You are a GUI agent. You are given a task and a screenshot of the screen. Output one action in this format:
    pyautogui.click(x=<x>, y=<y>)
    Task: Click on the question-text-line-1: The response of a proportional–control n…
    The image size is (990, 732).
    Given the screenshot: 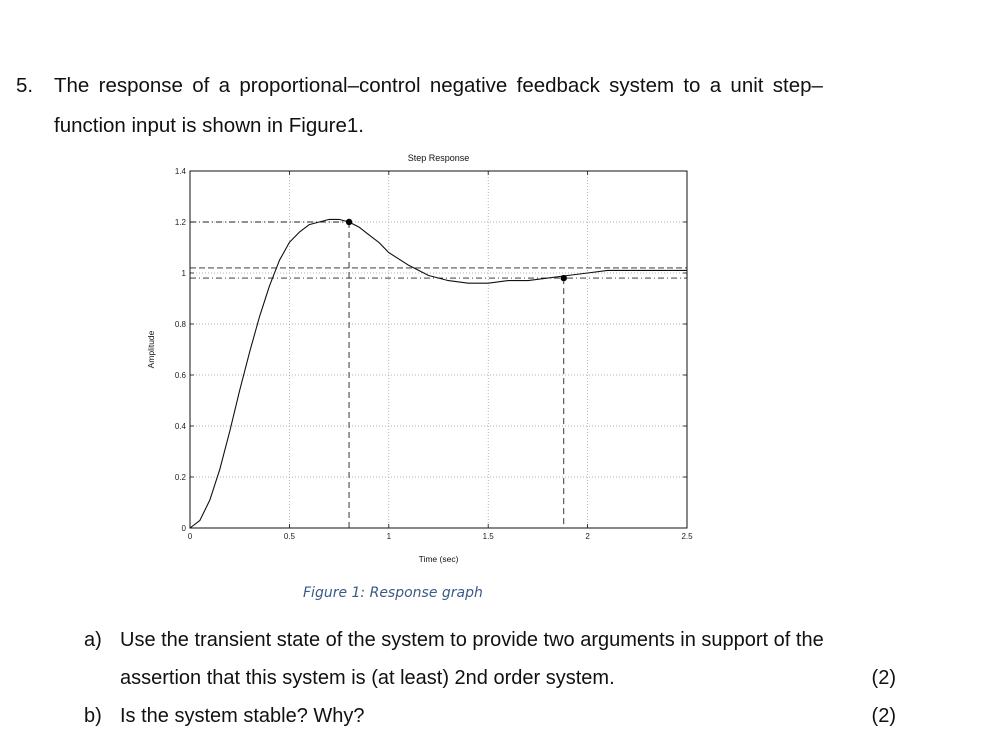 What is the action you would take?
    pyautogui.click(x=438, y=85)
    